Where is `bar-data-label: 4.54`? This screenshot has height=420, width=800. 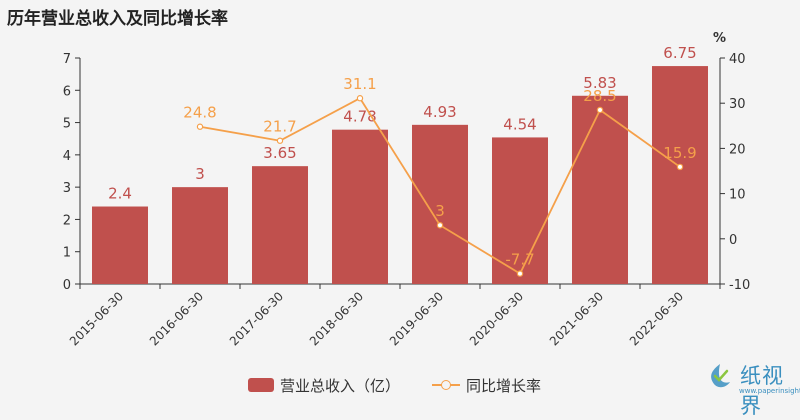 bar-data-label: 4.54 is located at coordinates (519, 124).